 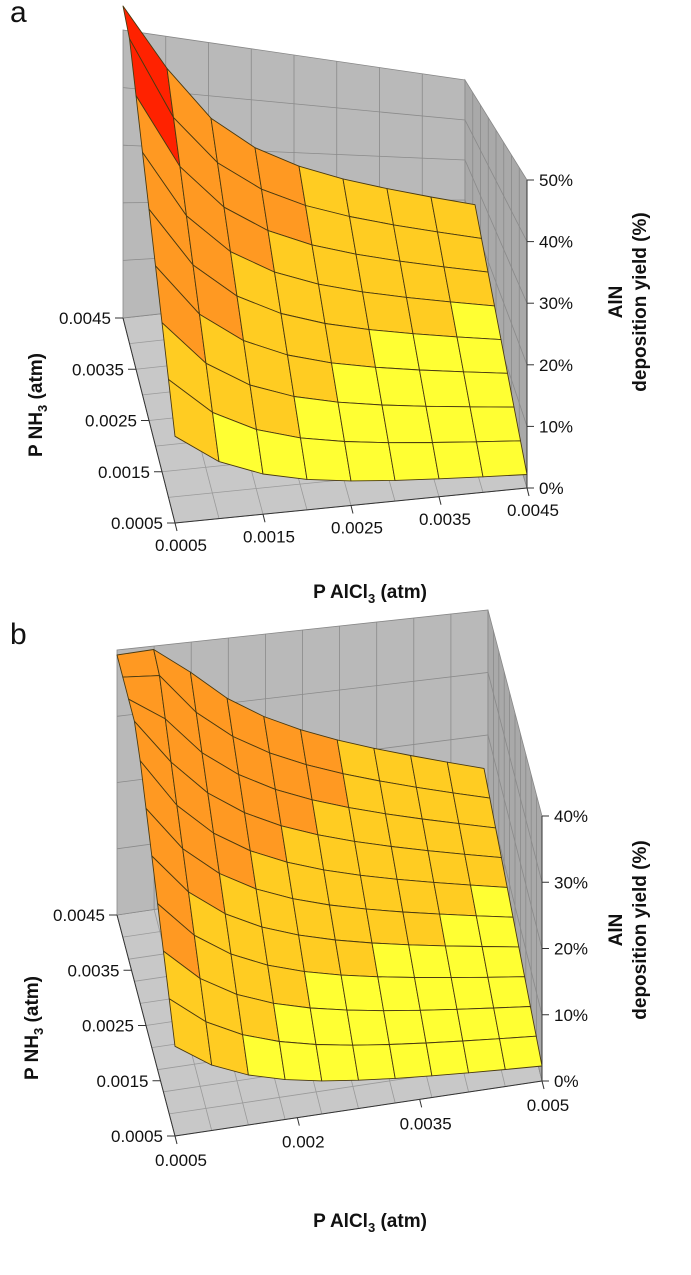 I want to click on y-tick-label: 0.0015, so click(x=124, y=472).